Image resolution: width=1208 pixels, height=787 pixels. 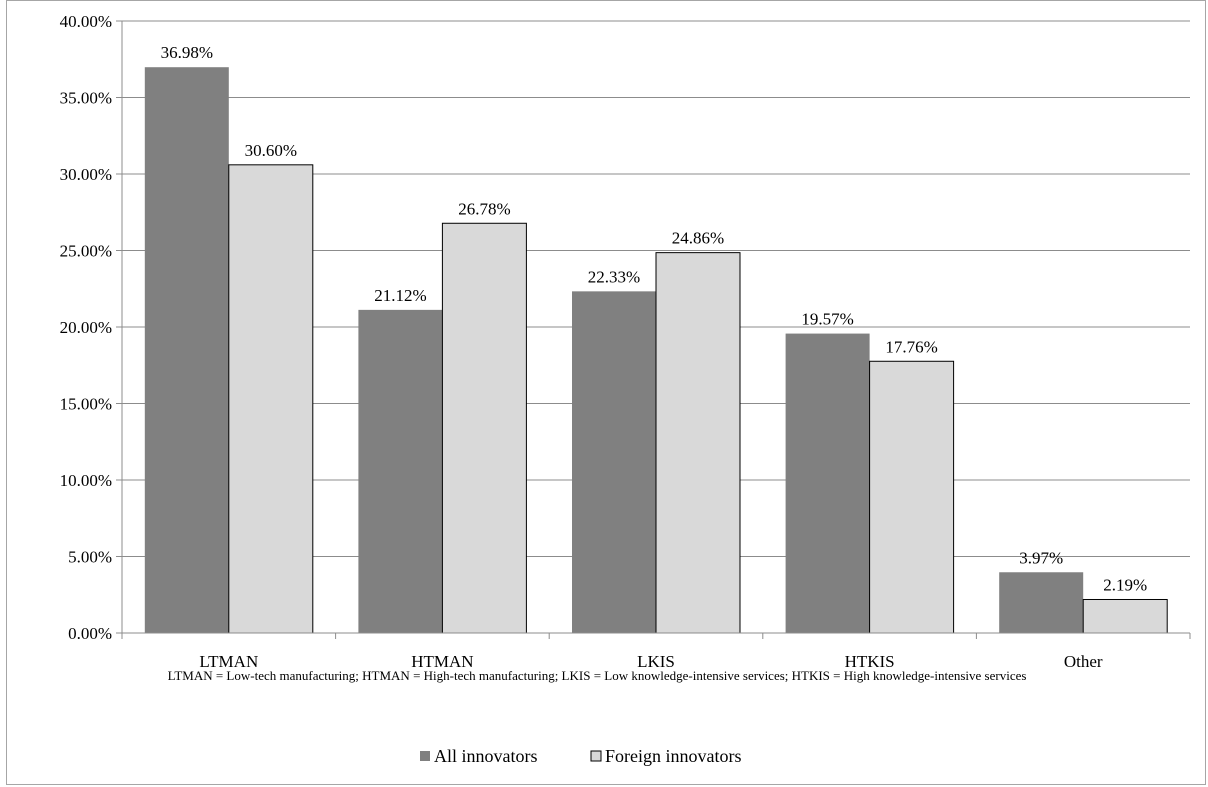 What do you see at coordinates (228, 661) in the screenshot?
I see `category-label: LTMAN` at bounding box center [228, 661].